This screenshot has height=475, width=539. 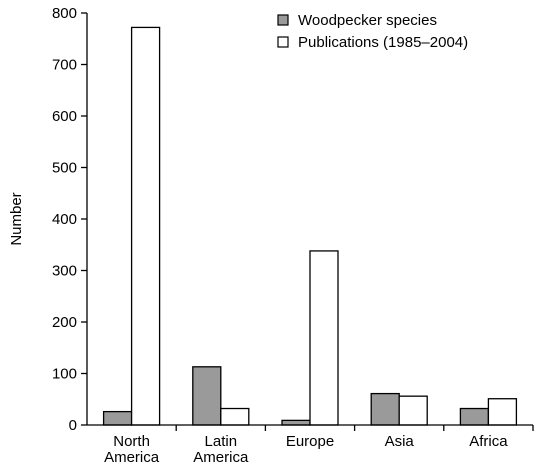 I want to click on x-tick-label: Latin, so click(x=221, y=441).